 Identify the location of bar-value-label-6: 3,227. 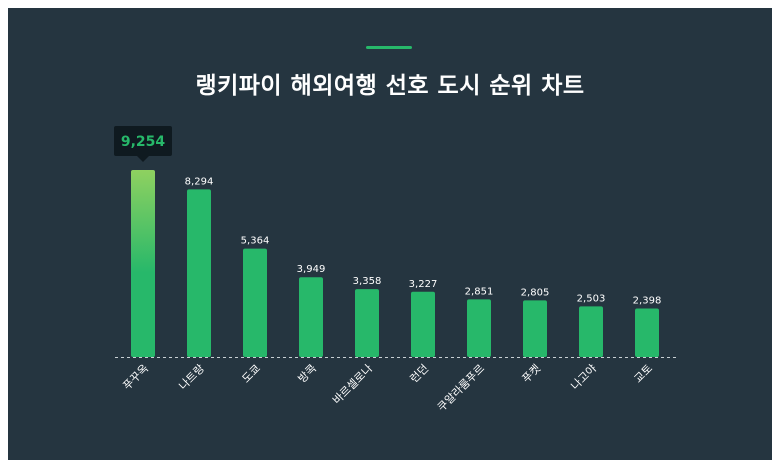
(423, 284).